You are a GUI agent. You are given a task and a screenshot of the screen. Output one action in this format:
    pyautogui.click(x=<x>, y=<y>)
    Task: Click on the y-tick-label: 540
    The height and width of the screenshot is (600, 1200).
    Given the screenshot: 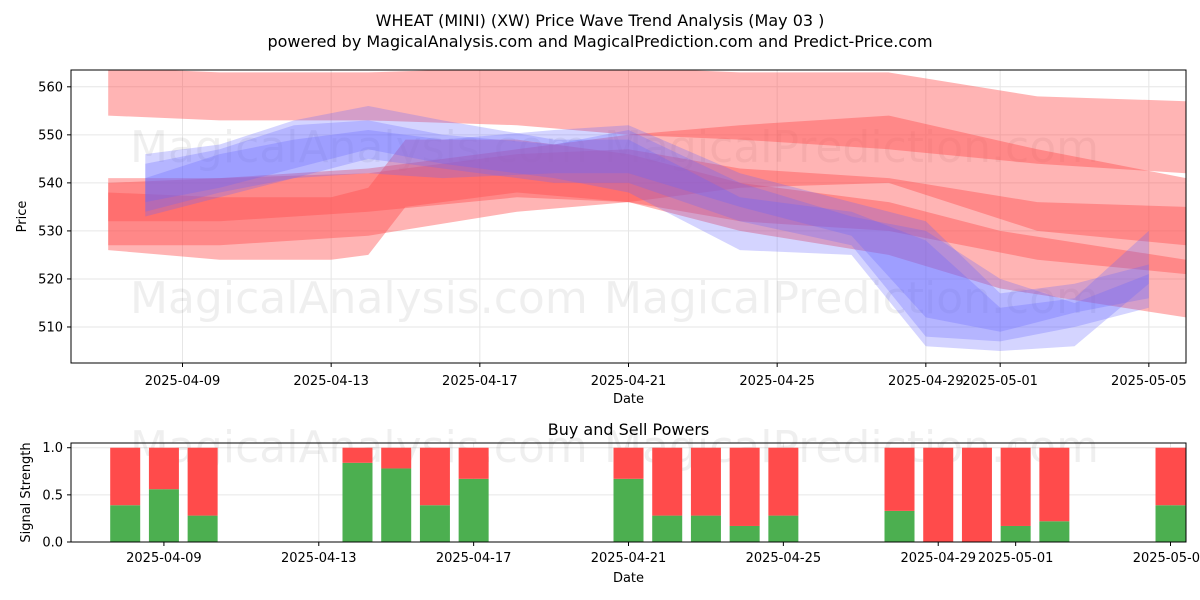 What is the action you would take?
    pyautogui.click(x=50, y=183)
    